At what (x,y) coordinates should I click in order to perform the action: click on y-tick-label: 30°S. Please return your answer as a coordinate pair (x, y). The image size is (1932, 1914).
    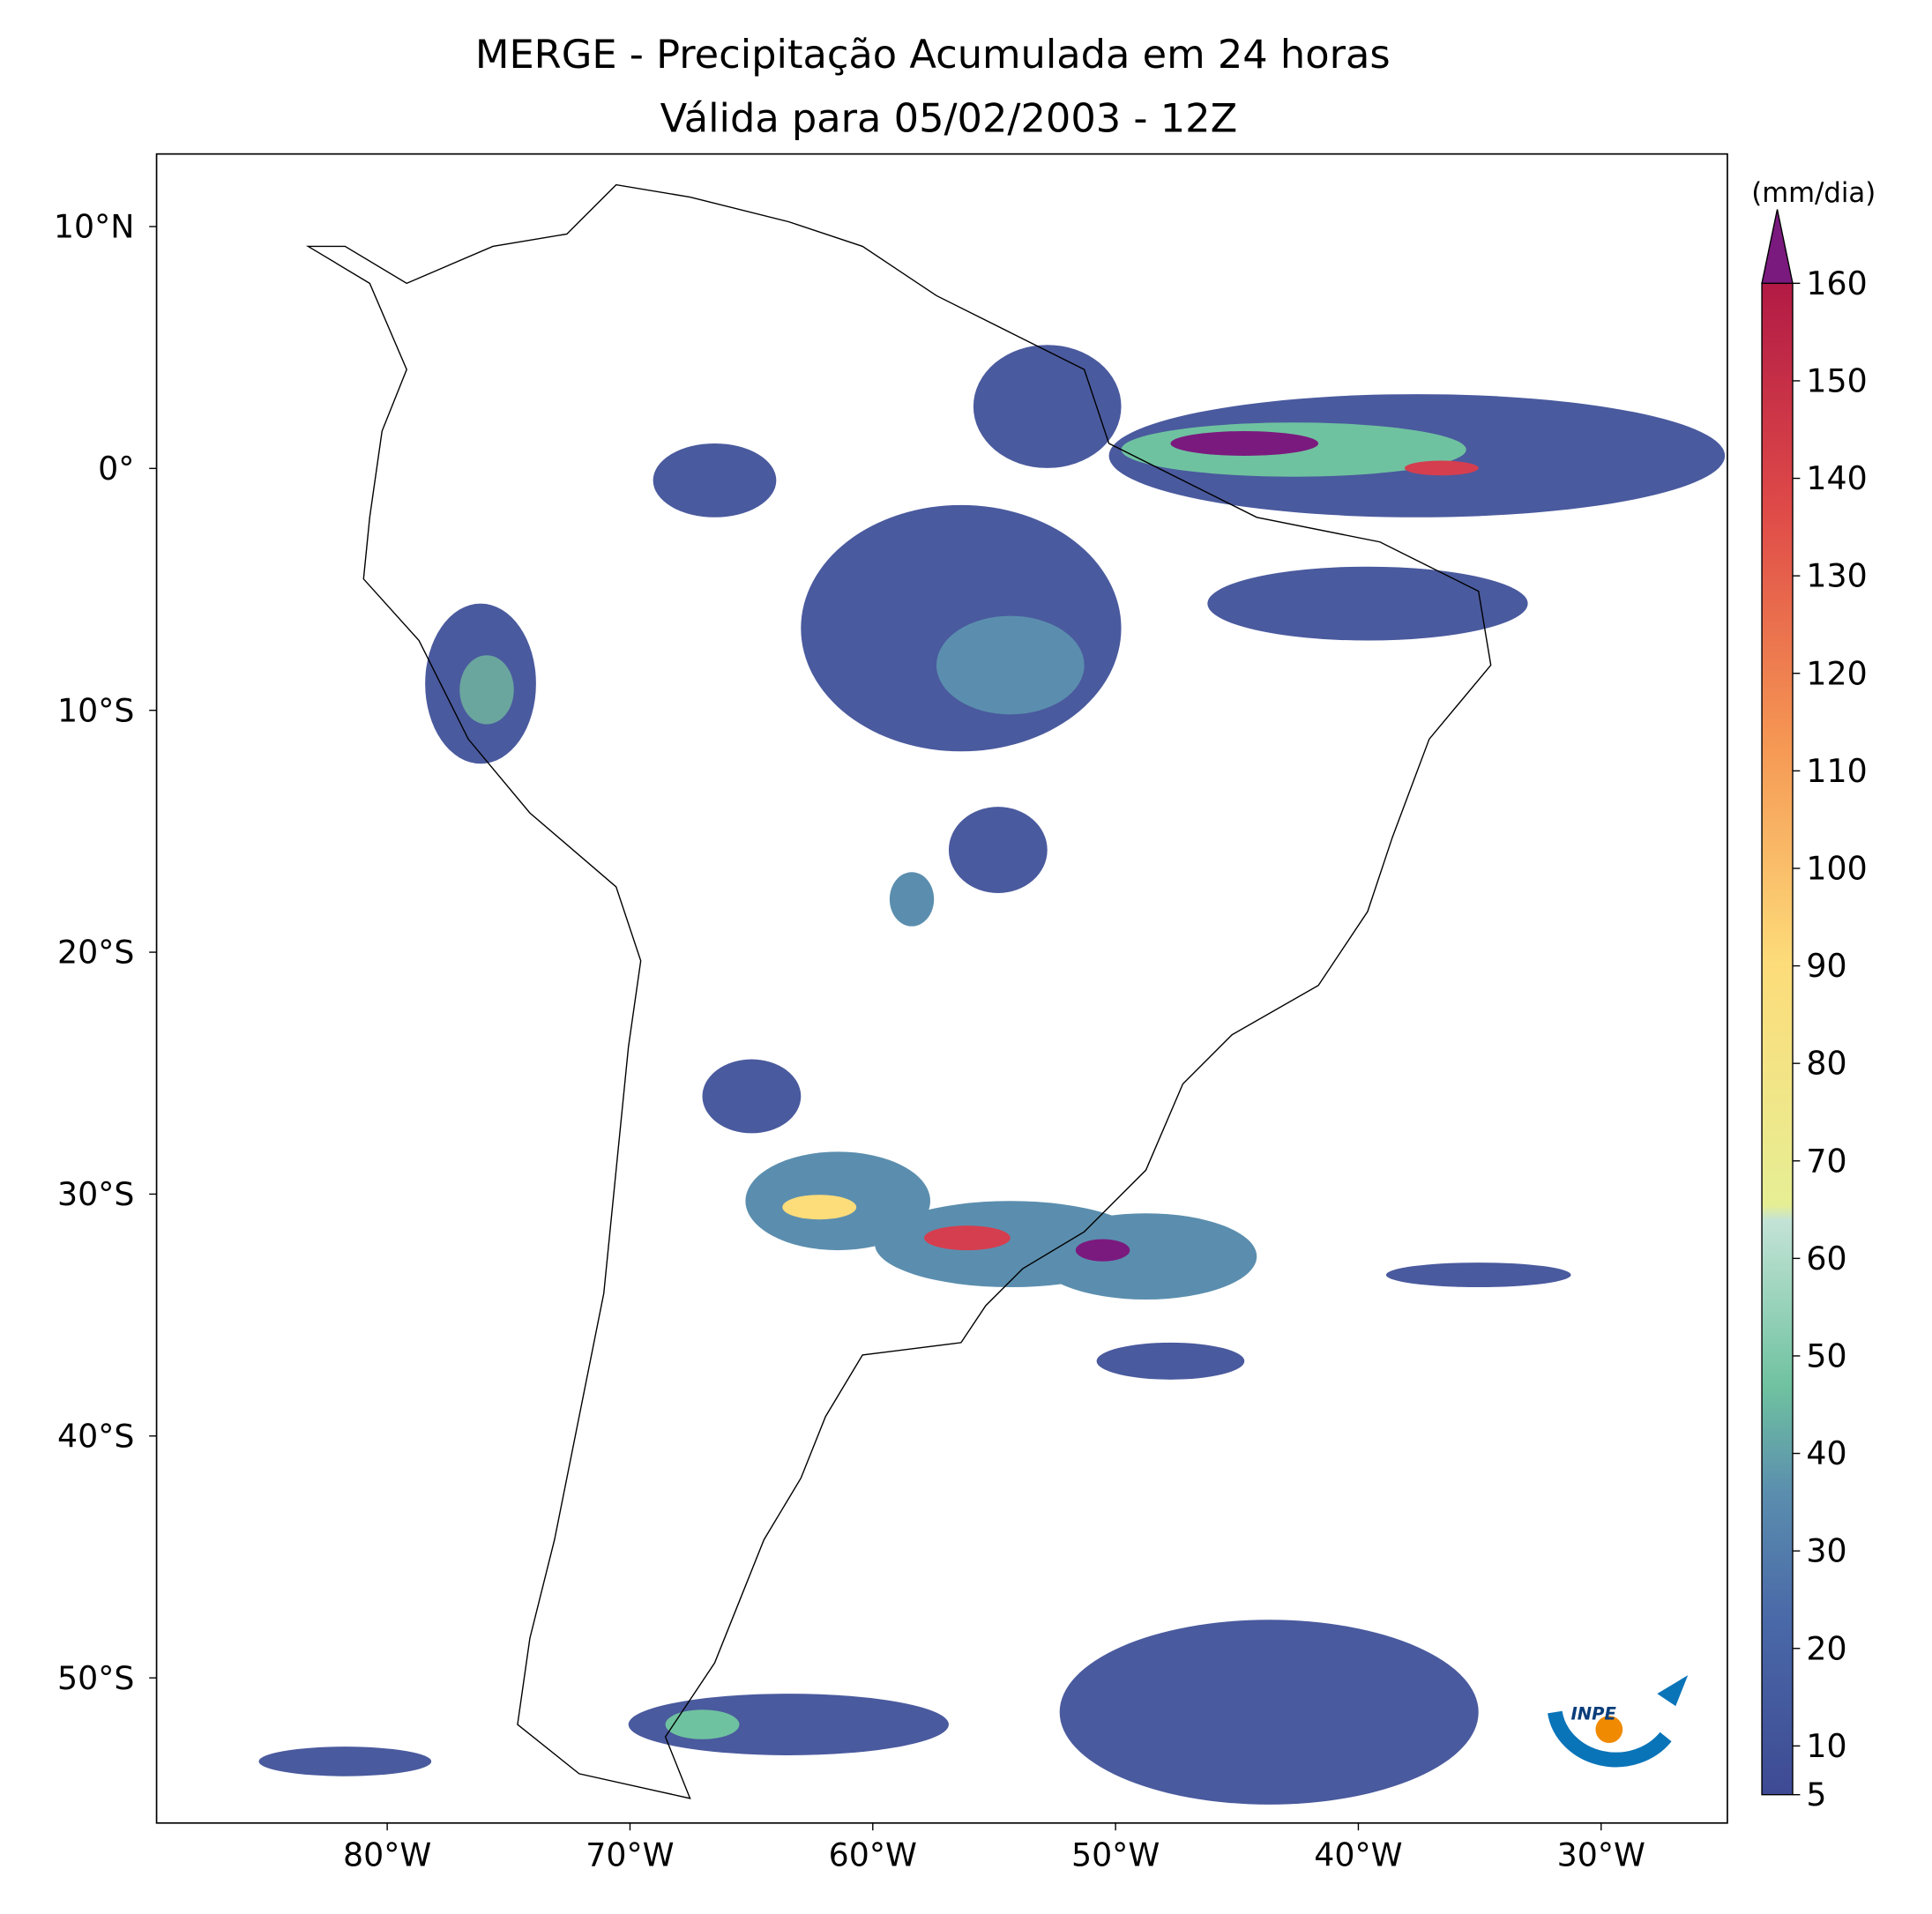
    Looking at the image, I should click on (95, 1194).